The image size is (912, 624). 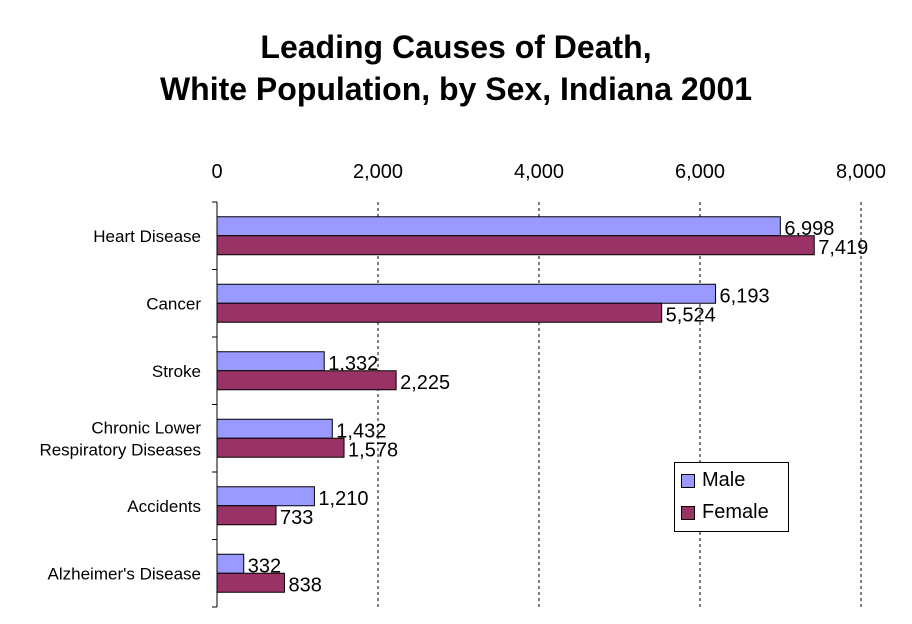 I want to click on legend-item-male: Male, so click(x=713, y=480).